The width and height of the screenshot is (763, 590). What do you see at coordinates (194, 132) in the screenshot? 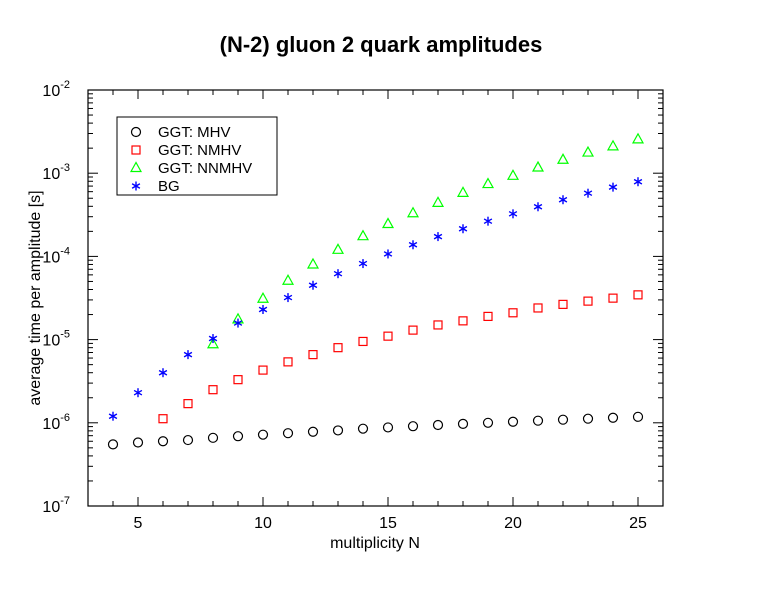
I see `legend-item-label: GGT: MHV` at bounding box center [194, 132].